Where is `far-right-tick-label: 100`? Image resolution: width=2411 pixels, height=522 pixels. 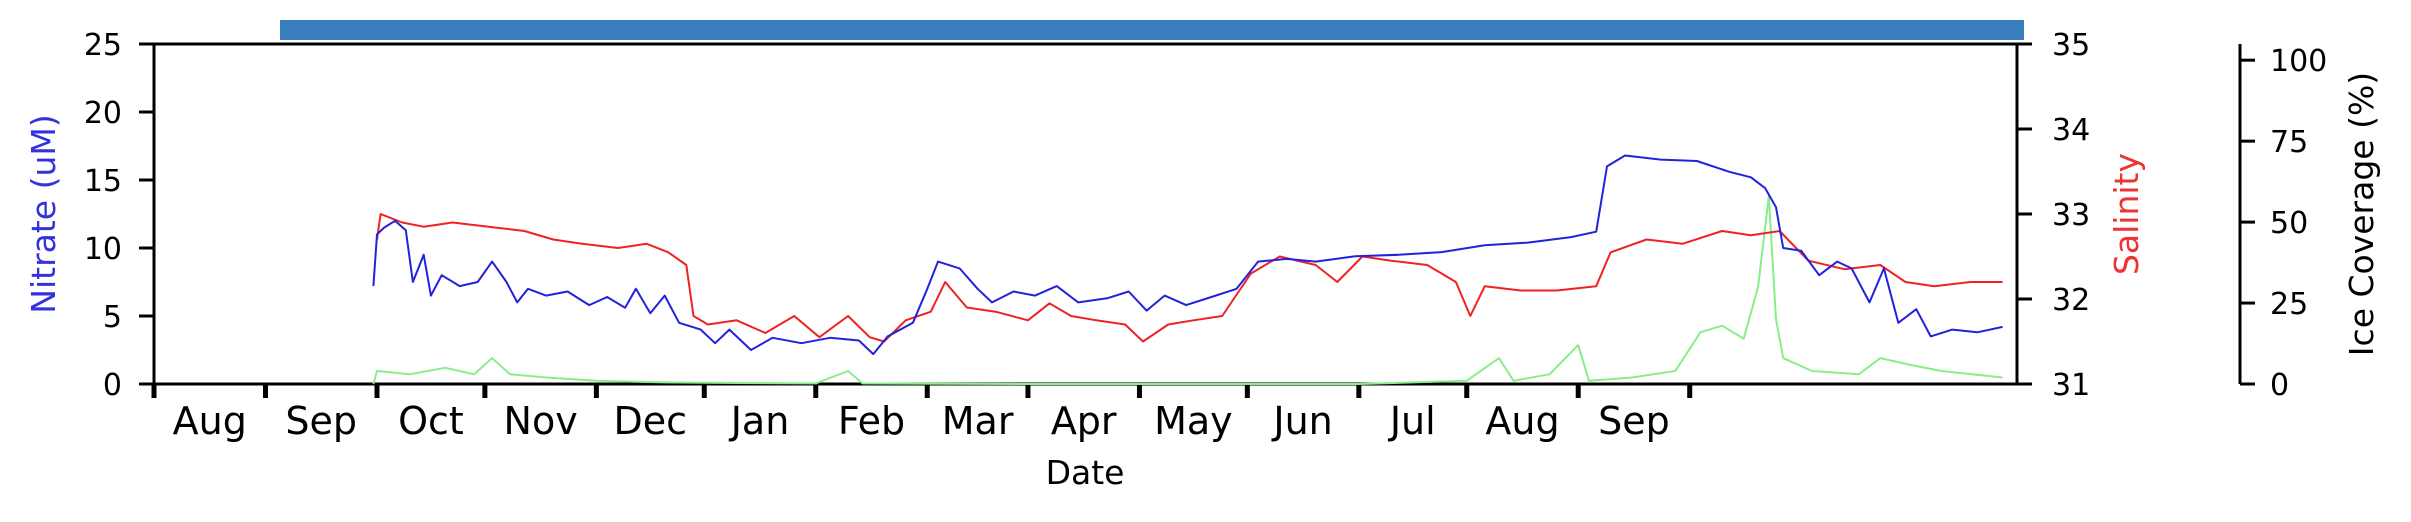
far-right-tick-label: 100 is located at coordinates (2298, 61).